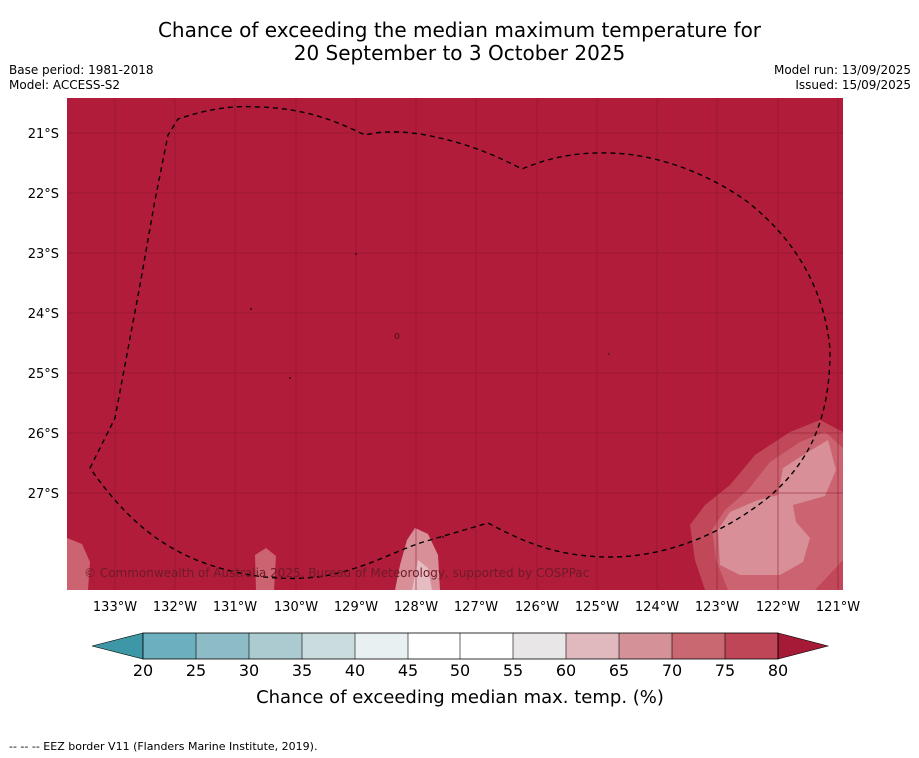  I want to click on colorbar-tick-30: 30, so click(249, 670).